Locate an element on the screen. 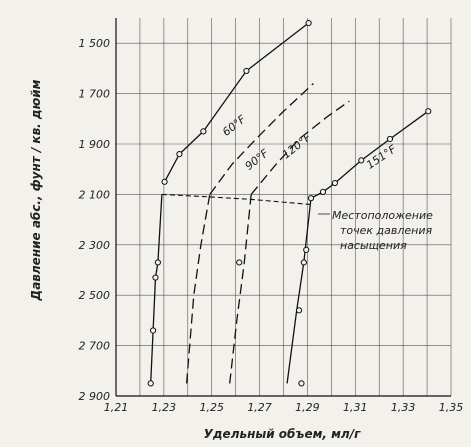 This screenshot has width=471, height=447. y-axis-title: Давление абс., фунт / кв. дюйм is located at coordinates (36, 190).